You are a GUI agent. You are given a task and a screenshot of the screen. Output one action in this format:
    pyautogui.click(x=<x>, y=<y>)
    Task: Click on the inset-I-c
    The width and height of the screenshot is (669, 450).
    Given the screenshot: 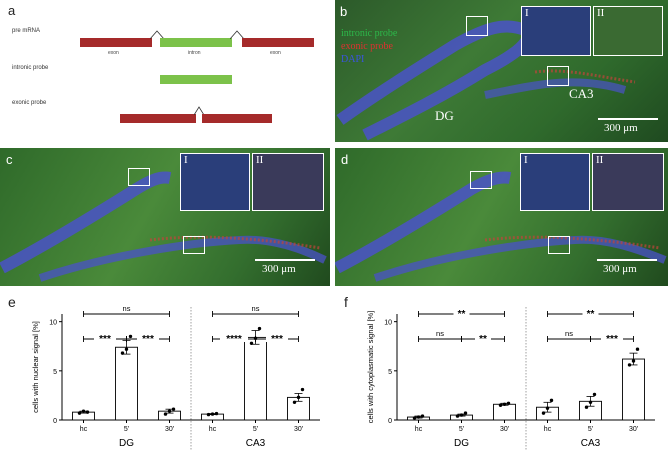 What is the action you would take?
    pyautogui.click(x=215, y=182)
    